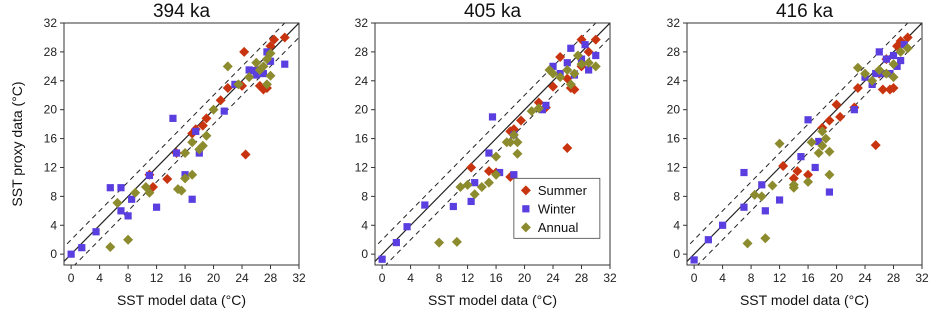 The image size is (936, 325). Describe the element at coordinates (922, 278) in the screenshot. I see `x-tick-label: 32` at that location.